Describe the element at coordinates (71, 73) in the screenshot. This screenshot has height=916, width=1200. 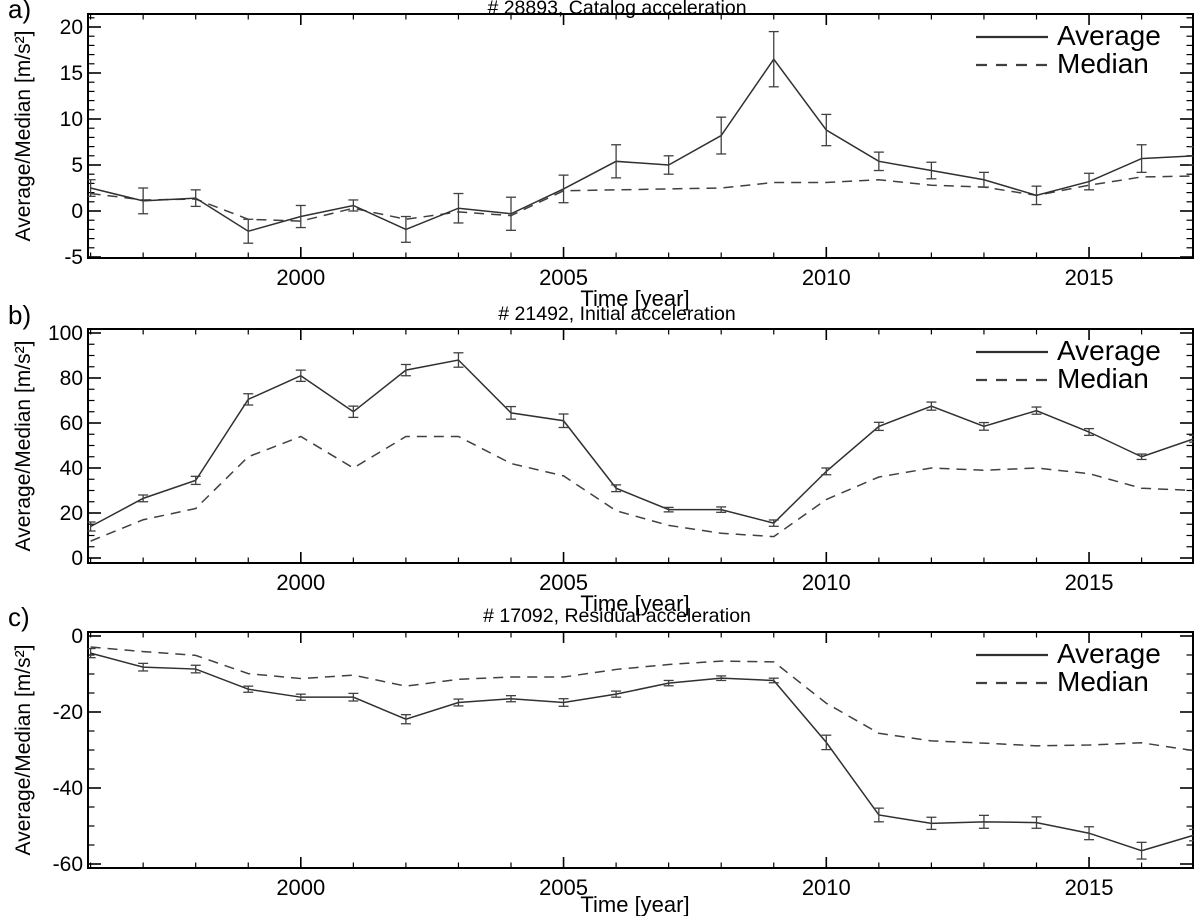
I see `y-tick-label: 15` at that location.